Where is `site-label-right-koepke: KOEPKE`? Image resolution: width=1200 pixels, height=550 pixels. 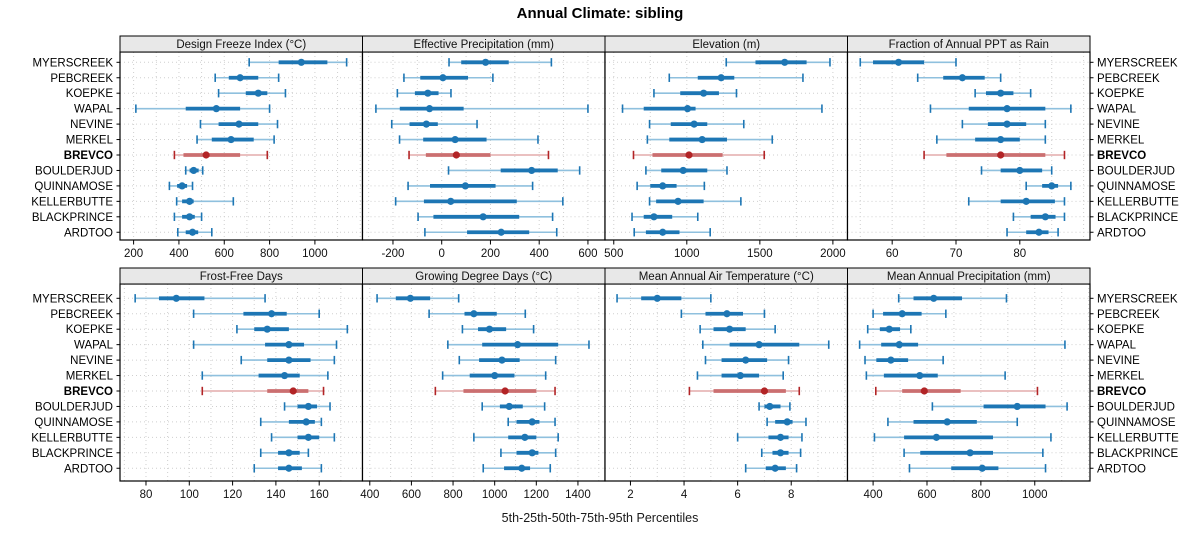 site-label-right-koepke: KOEPKE is located at coordinates (1121, 330).